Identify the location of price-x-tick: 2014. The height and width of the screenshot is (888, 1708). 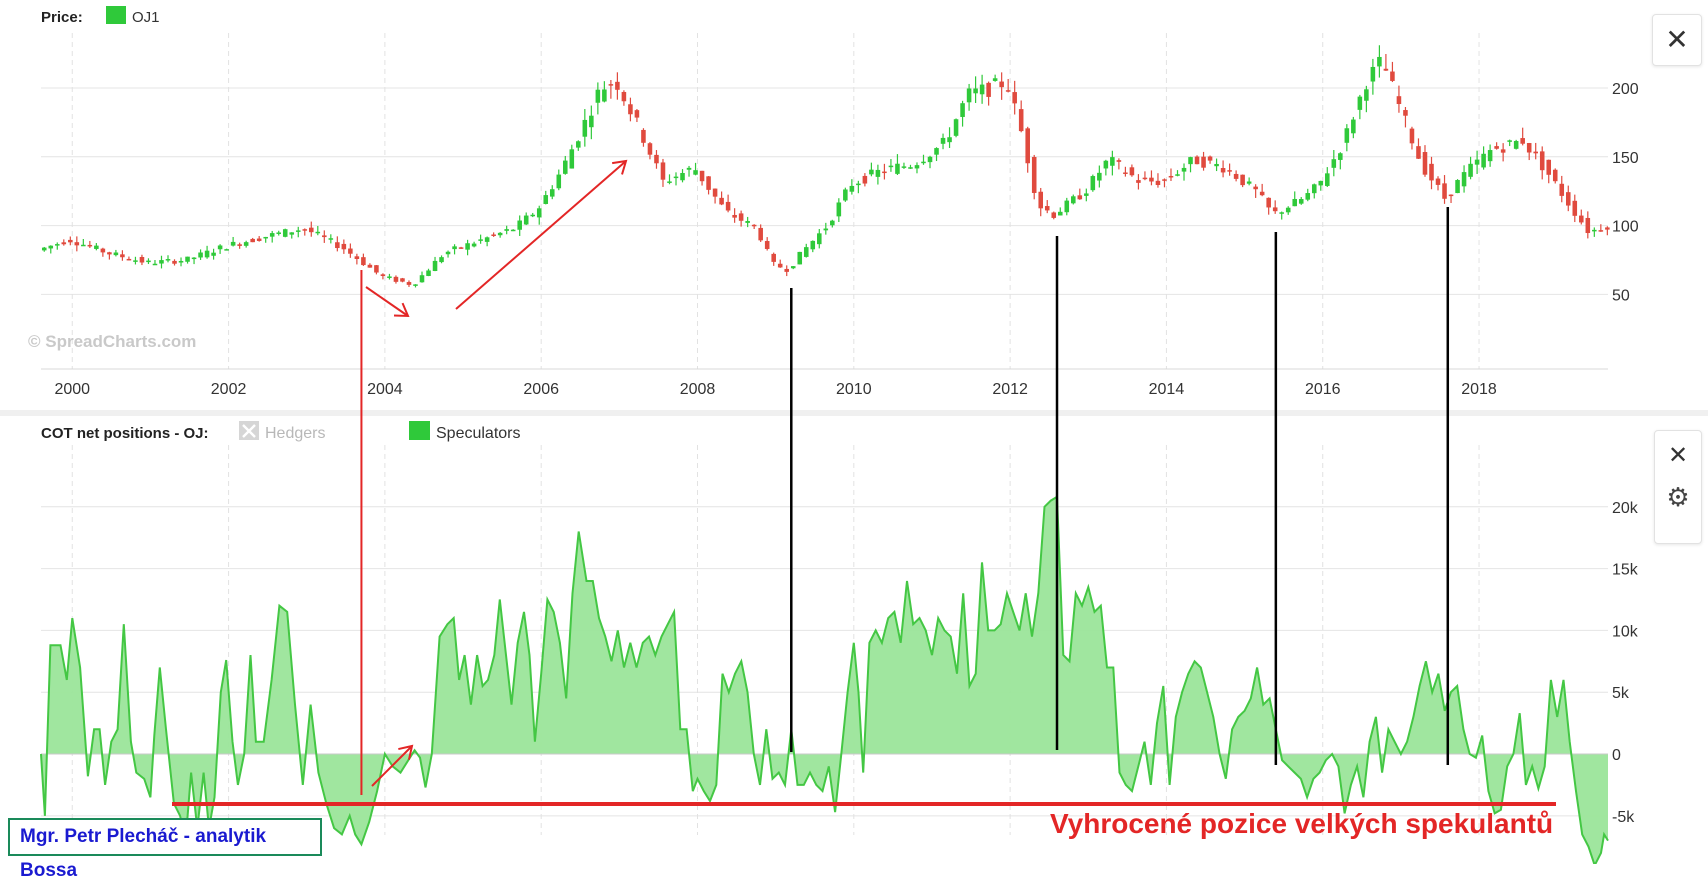
(1167, 389).